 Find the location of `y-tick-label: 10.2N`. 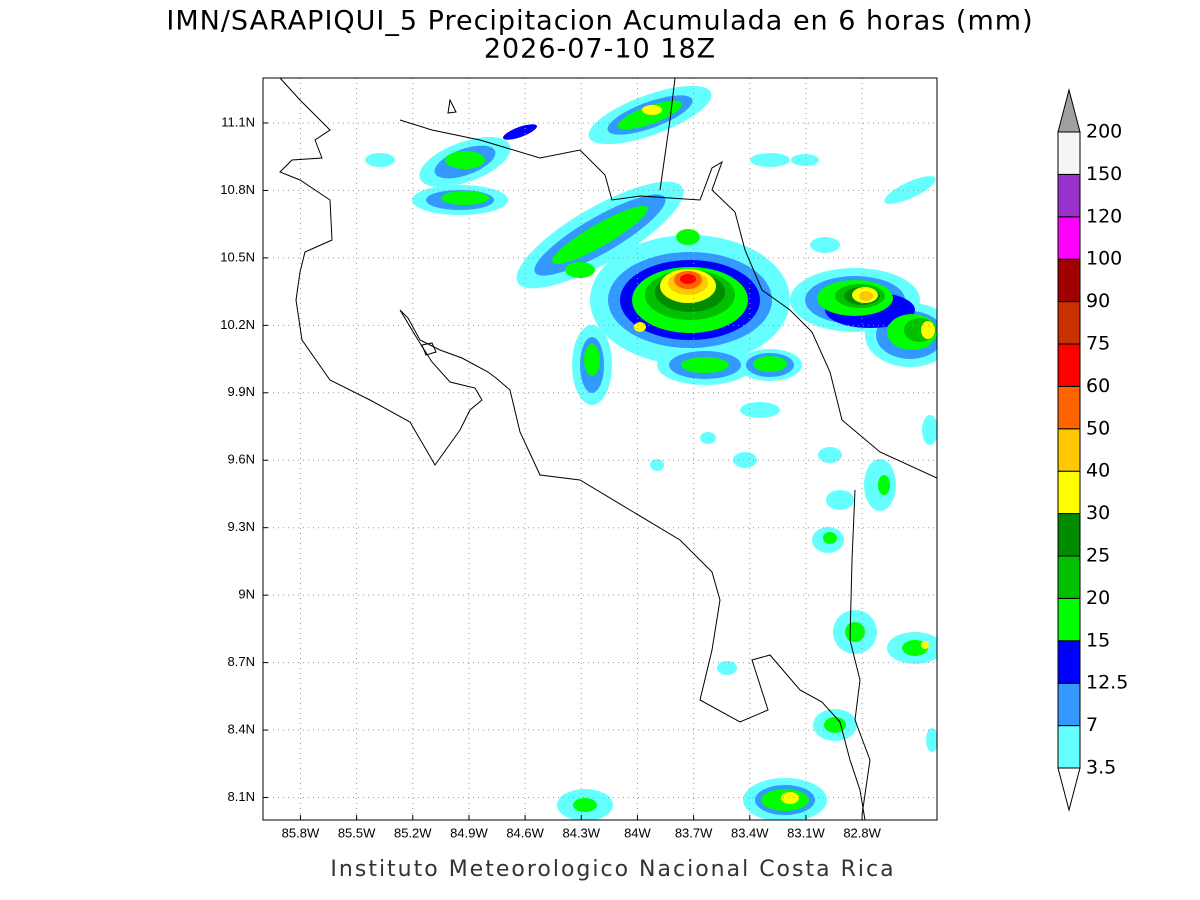

y-tick-label: 10.2N is located at coordinates (237, 324).